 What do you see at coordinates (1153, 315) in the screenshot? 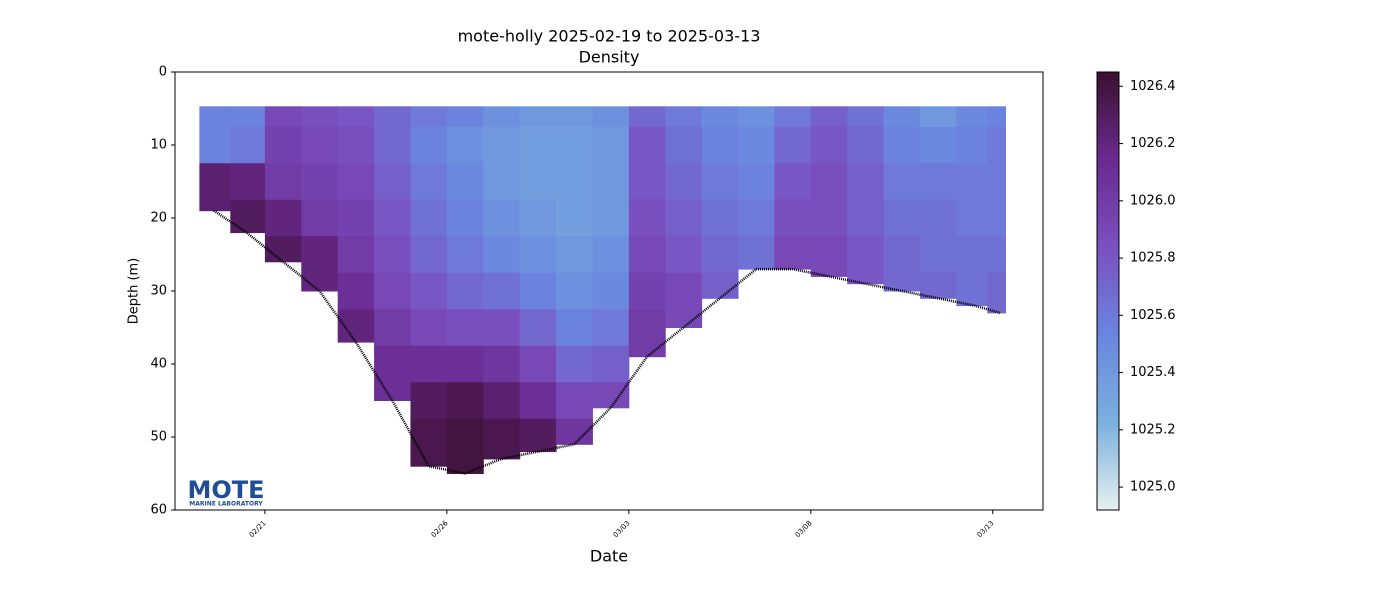
I see `colorbar-tick-label: 1025.6` at bounding box center [1153, 315].